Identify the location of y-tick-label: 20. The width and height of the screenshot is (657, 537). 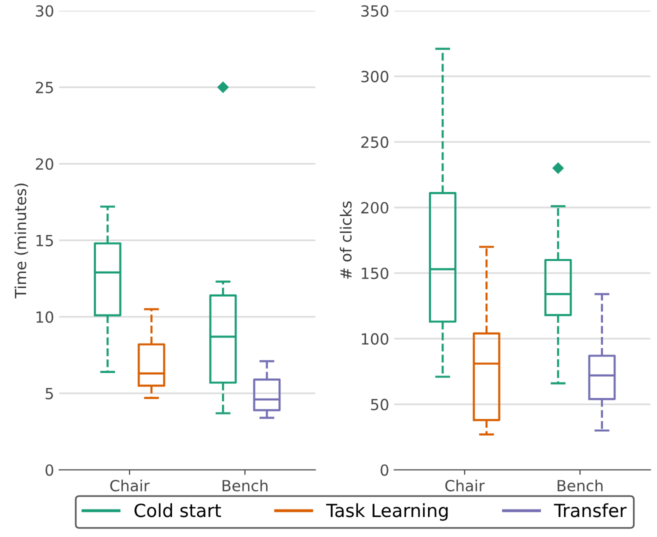
(45, 164).